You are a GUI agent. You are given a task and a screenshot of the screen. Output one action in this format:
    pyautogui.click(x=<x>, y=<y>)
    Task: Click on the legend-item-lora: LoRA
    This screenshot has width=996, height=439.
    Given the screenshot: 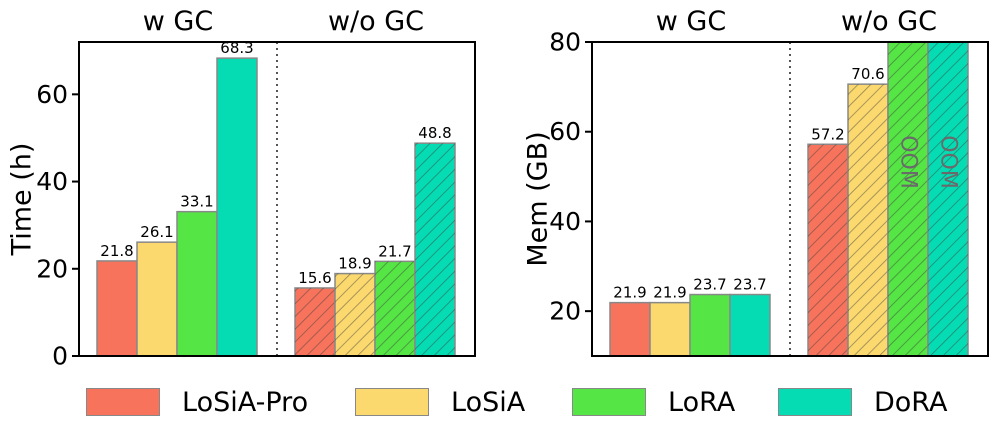 What is the action you would take?
    pyautogui.click(x=653, y=402)
    